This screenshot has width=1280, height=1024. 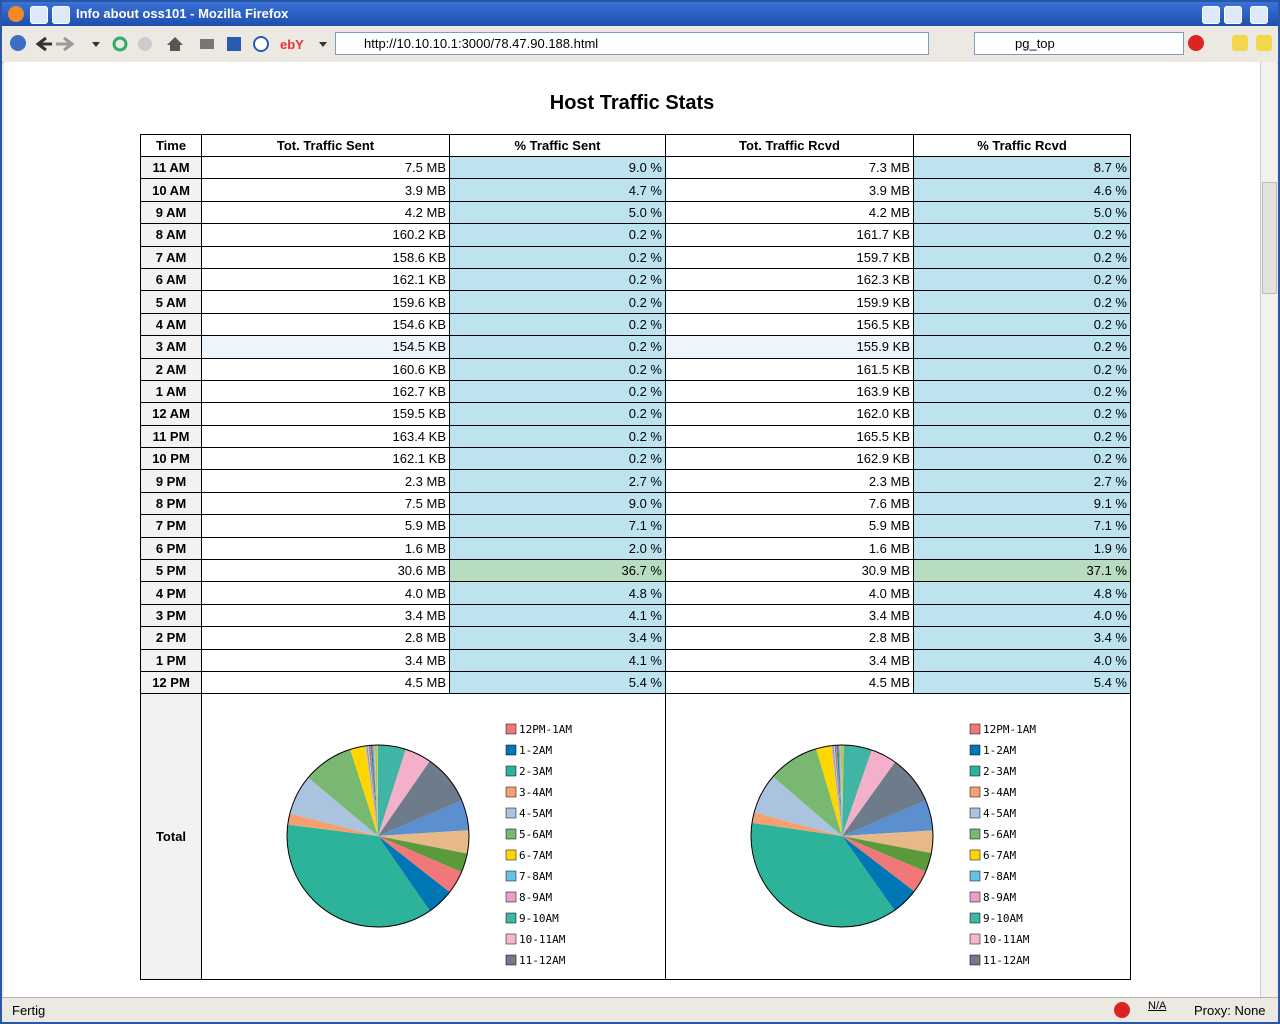 What do you see at coordinates (1006, 960) in the screenshot?
I see `legend-label: 11-12AM` at bounding box center [1006, 960].